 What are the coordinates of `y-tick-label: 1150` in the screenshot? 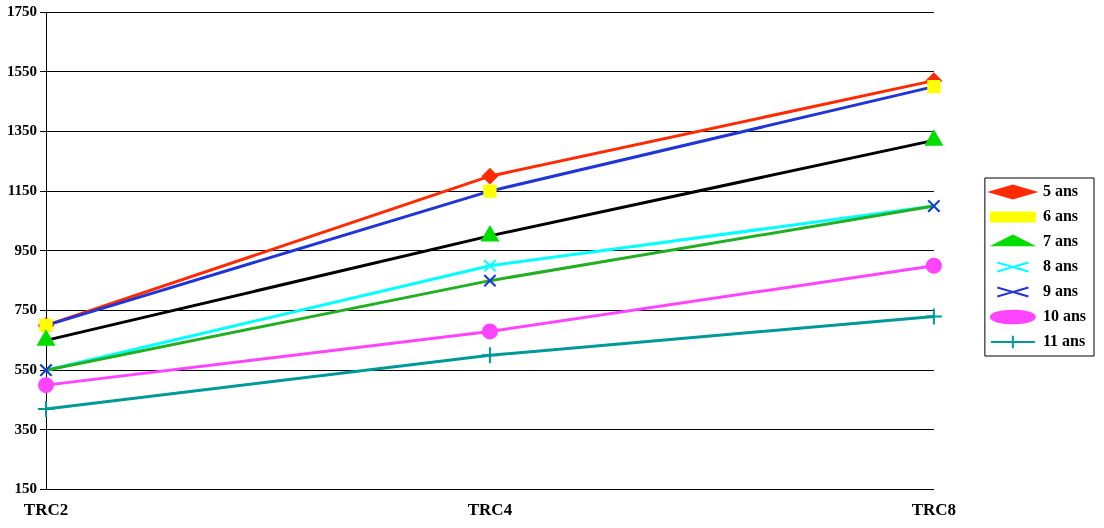 It's located at (22, 189).